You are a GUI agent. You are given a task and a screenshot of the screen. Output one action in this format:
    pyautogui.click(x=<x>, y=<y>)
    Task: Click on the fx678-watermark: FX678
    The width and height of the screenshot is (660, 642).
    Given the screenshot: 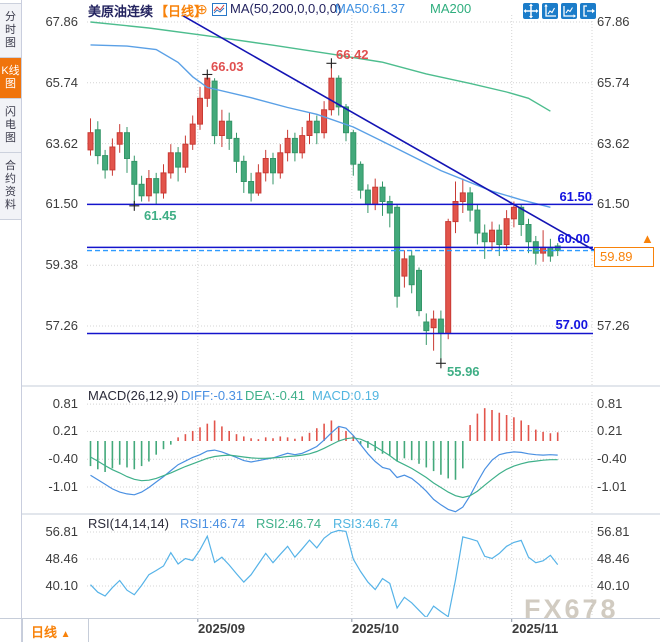 What is the action you would take?
    pyautogui.click(x=571, y=609)
    